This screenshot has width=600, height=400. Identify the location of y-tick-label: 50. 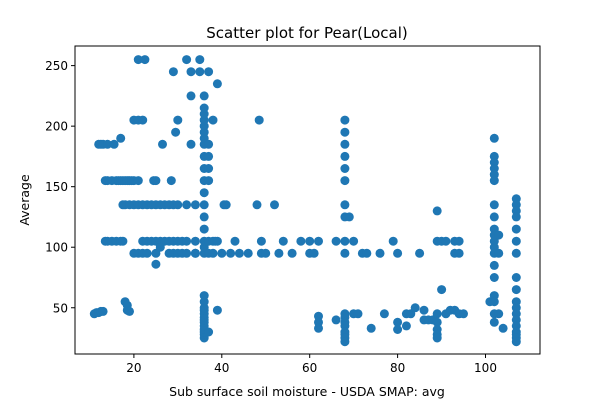
(60, 308).